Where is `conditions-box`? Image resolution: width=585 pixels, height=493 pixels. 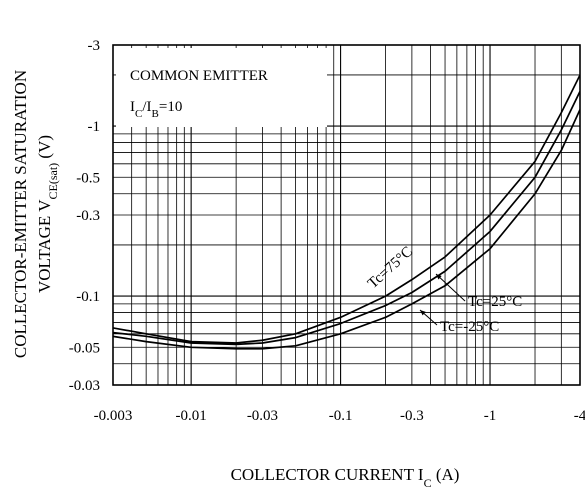 conditions-box is located at coordinates (221, 87).